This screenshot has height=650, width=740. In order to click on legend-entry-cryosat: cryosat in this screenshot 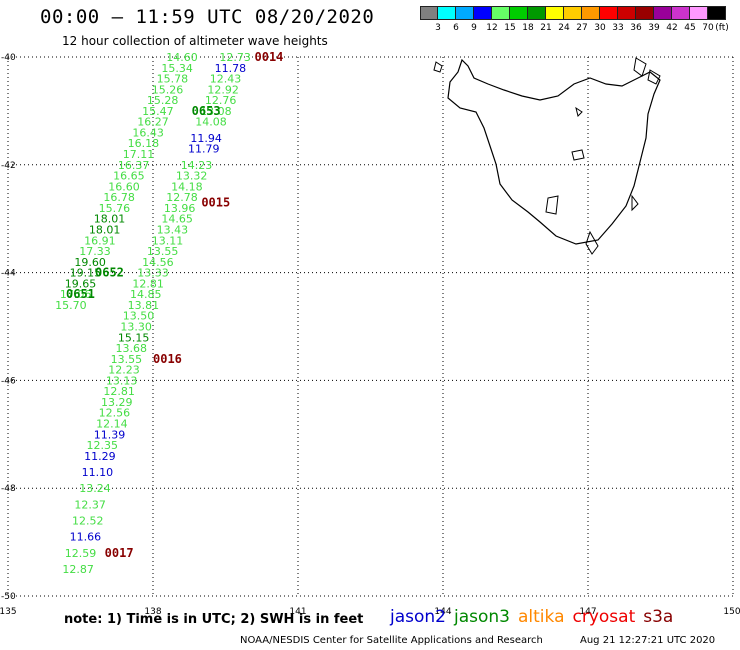, I will do `click(604, 617)`.